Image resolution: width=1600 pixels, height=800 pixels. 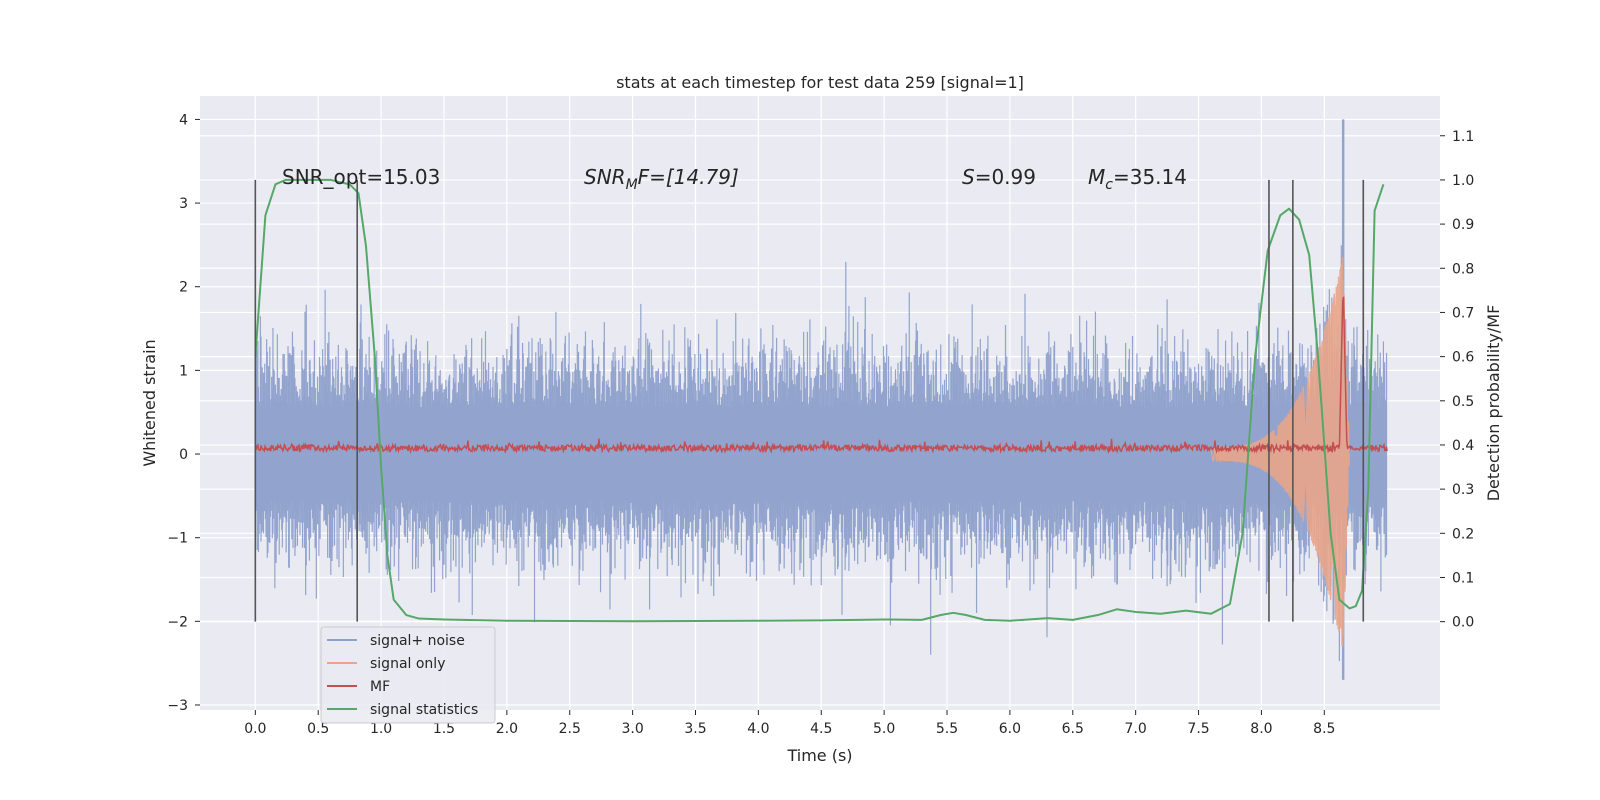 What do you see at coordinates (758, 729) in the screenshot?
I see `x-tick-label: 4.0` at bounding box center [758, 729].